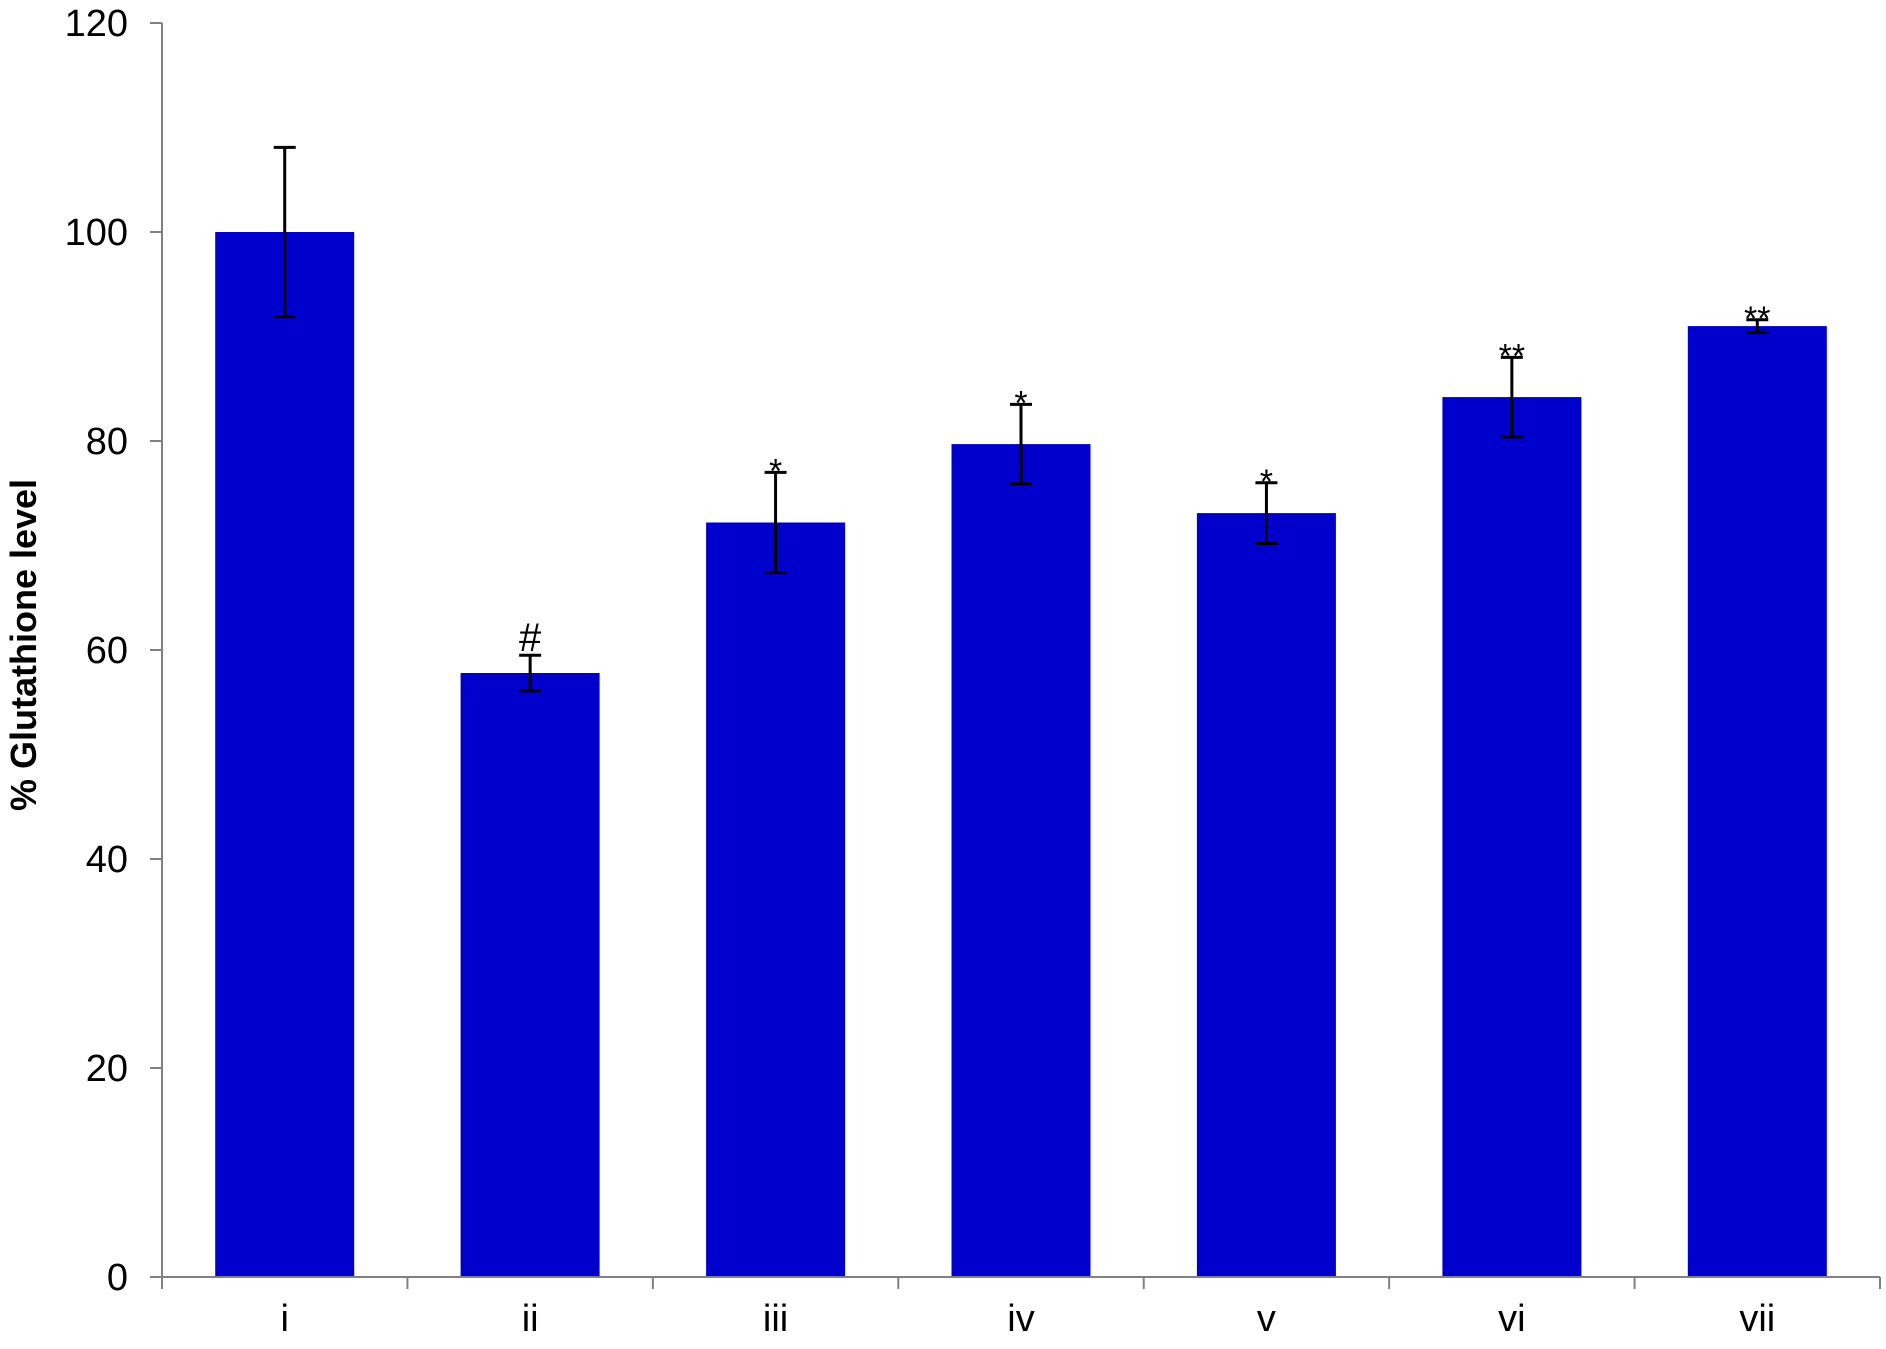 Image resolution: width=1886 pixels, height=1349 pixels. What do you see at coordinates (775, 522) in the screenshot?
I see `error-bar-iii` at bounding box center [775, 522].